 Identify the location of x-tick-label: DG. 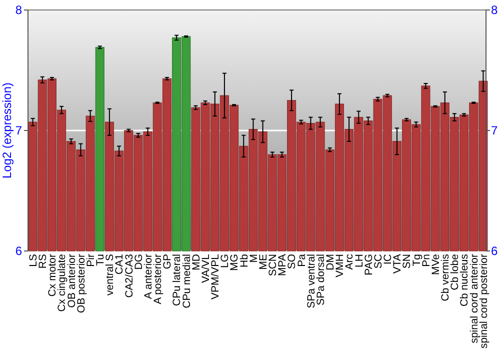
(138, 262).